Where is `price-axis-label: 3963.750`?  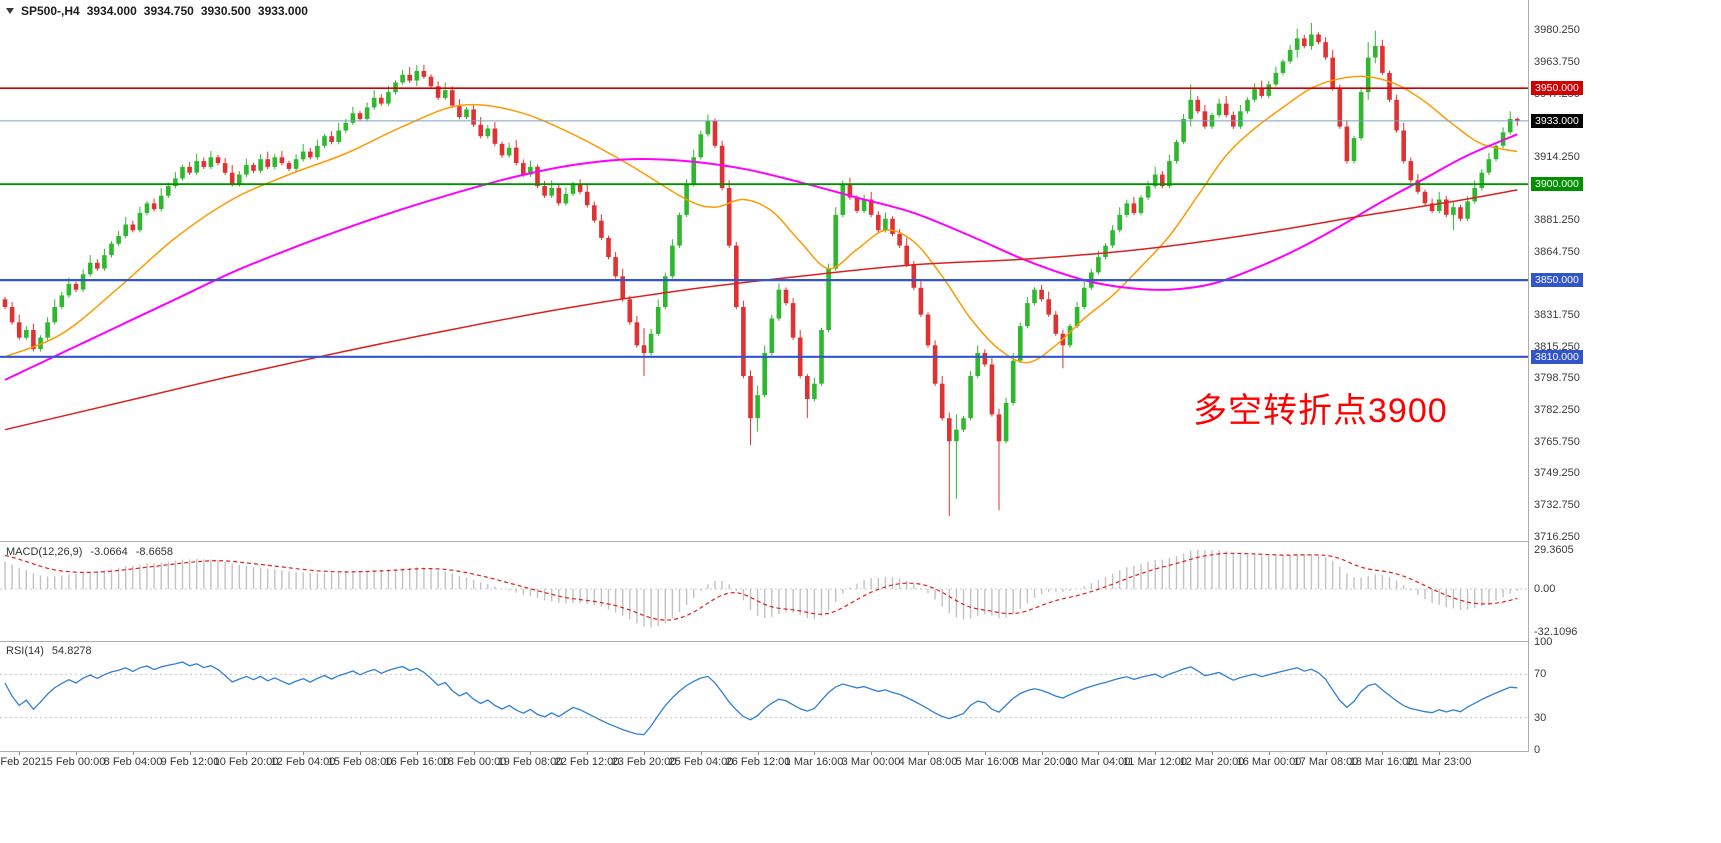
price-axis-label: 3963.750 is located at coordinates (1557, 62).